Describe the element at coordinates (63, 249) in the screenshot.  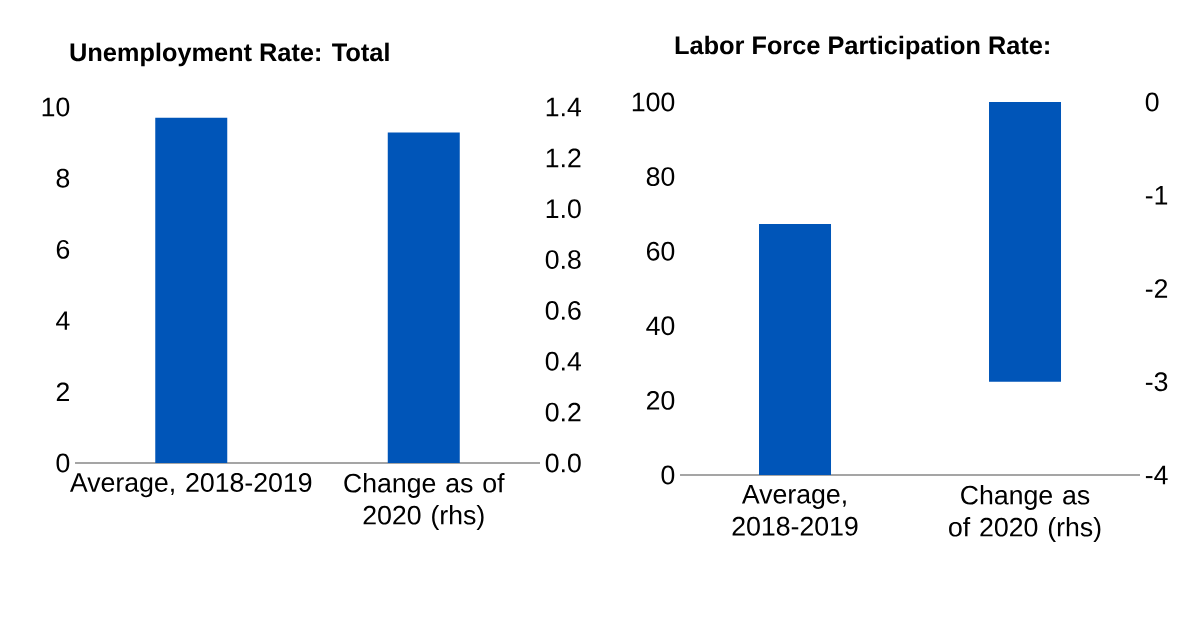
I see `y-tick-label: 6` at that location.